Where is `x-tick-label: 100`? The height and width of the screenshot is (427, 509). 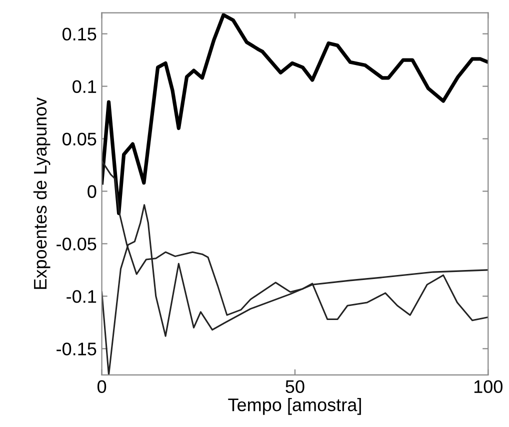
x-tick-label: 100 is located at coordinates (488, 387).